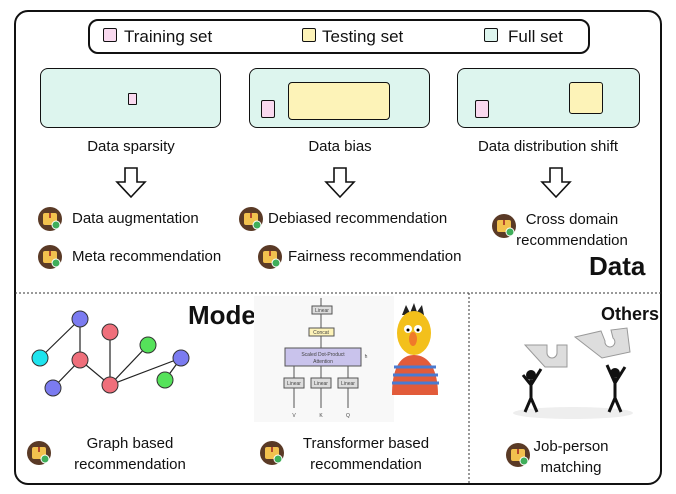 Image resolution: width=676 pixels, height=494 pixels. What do you see at coordinates (321, 384) in the screenshot?
I see `linear-k: Linear` at bounding box center [321, 384].